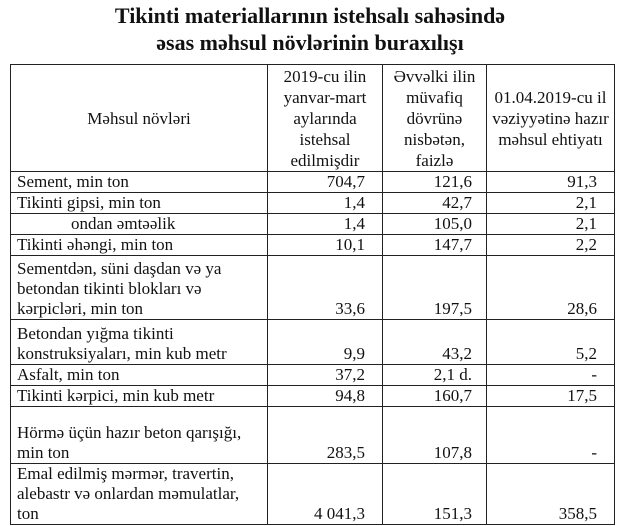 The height and width of the screenshot is (526, 620). What do you see at coordinates (550, 396) in the screenshot?
I see `stock-value: 17,5` at bounding box center [550, 396].